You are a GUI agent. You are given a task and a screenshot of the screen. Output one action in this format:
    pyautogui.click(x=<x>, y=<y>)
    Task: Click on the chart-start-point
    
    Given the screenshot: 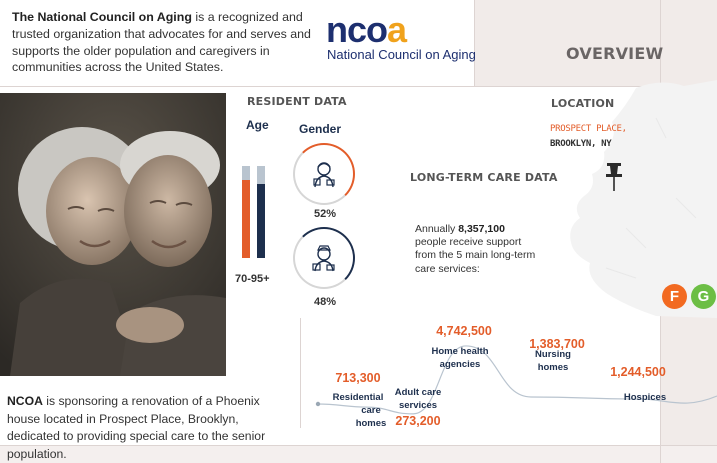 What is the action you would take?
    pyautogui.click(x=318, y=404)
    